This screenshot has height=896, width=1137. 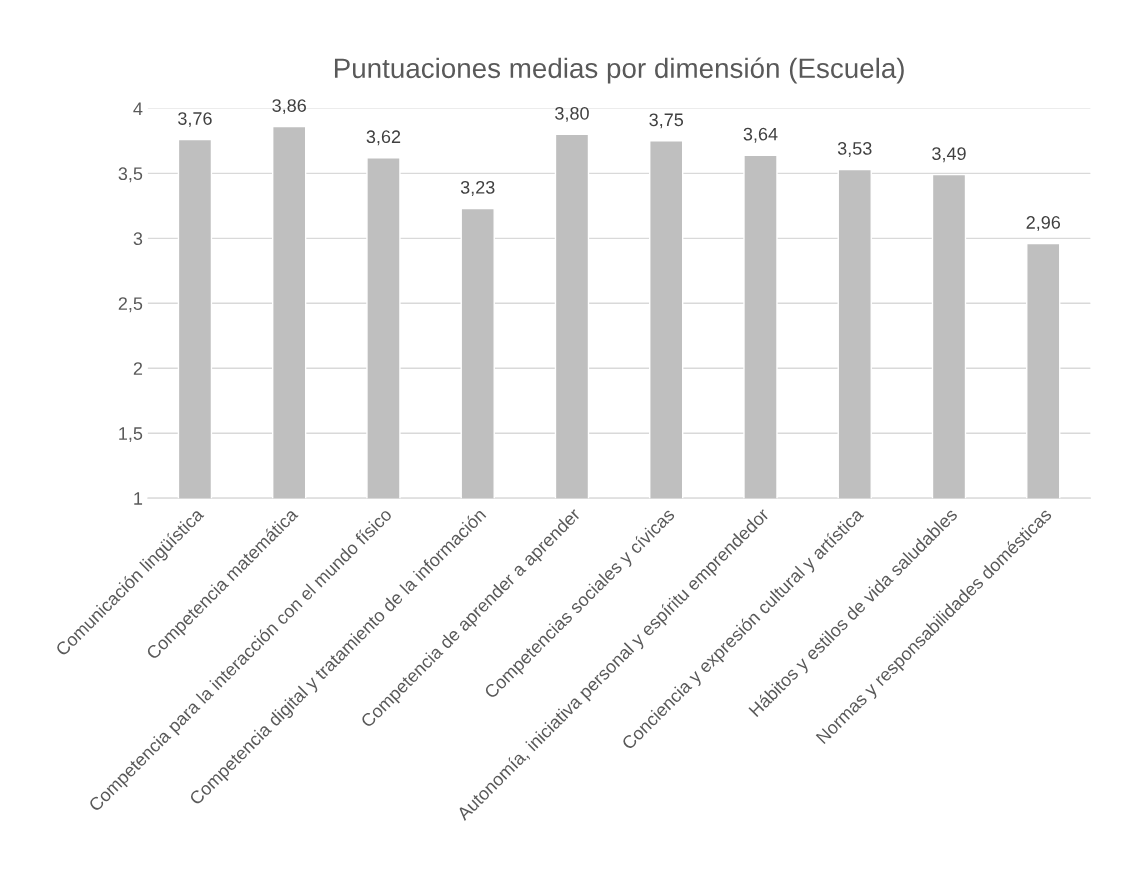 I want to click on y-tick-label: 2, so click(x=138, y=368).